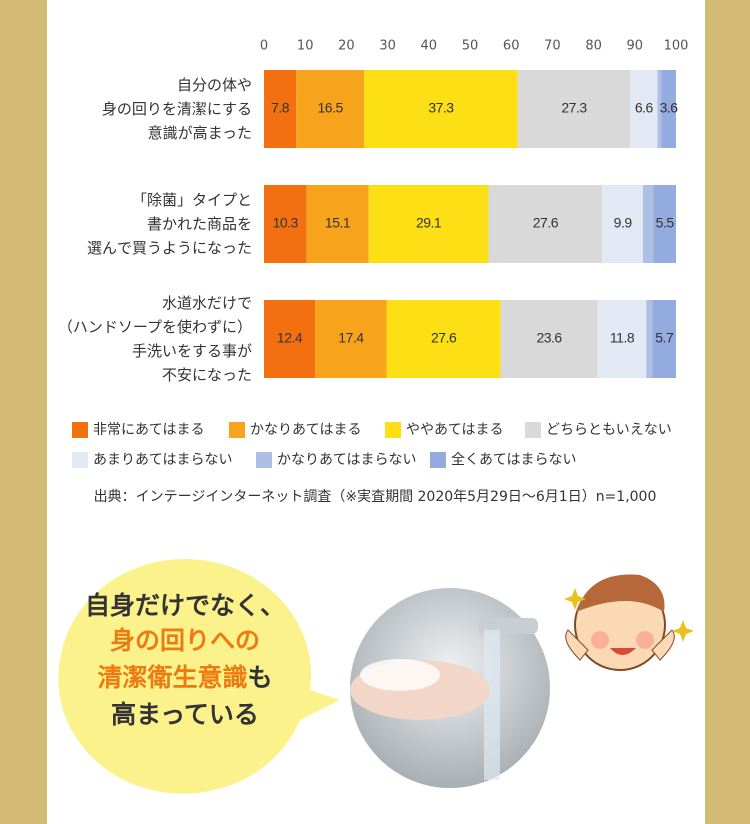 Image resolution: width=750 pixels, height=824 pixels. I want to click on x-tick-label: 0, so click(264, 46).